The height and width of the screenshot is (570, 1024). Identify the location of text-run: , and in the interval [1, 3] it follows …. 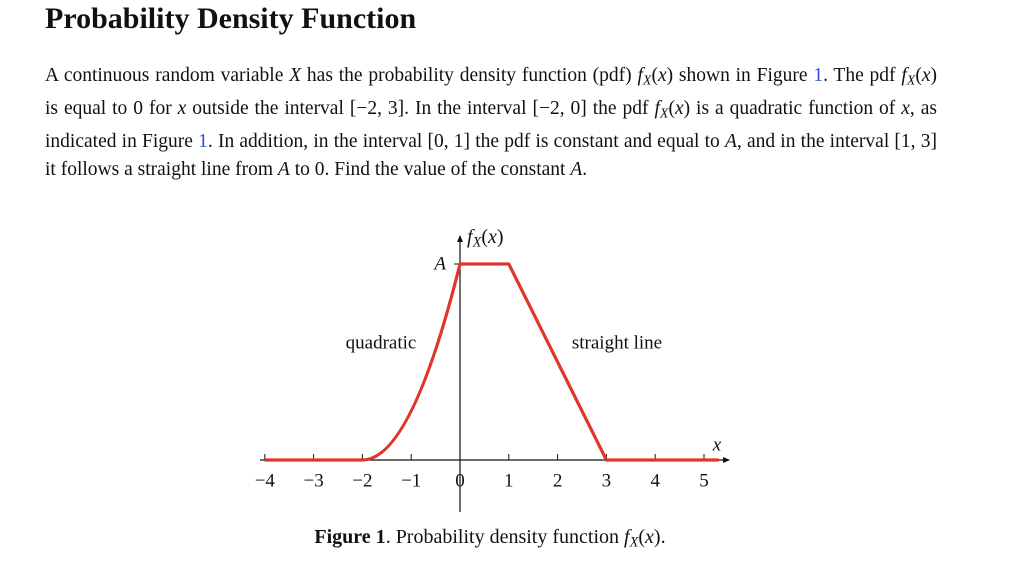
(491, 155).